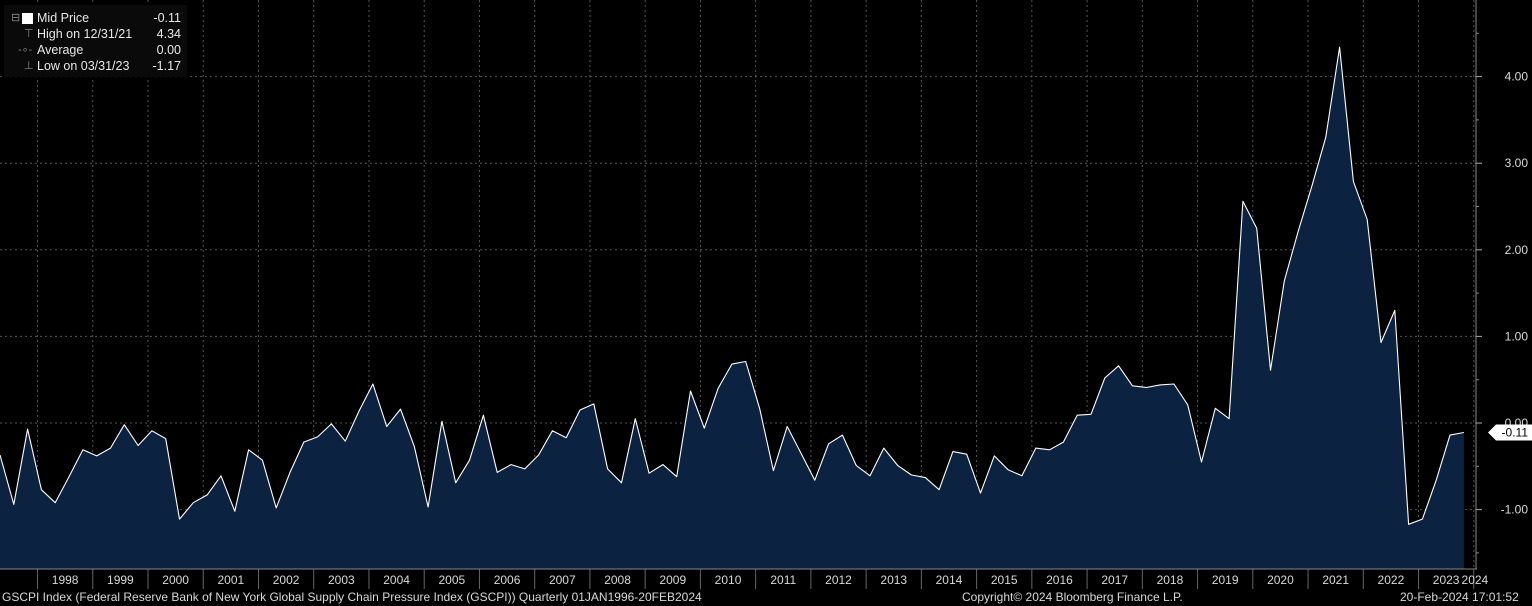 The image size is (1532, 606). Describe the element at coordinates (27, 18) in the screenshot. I see `series-square-icon` at that location.